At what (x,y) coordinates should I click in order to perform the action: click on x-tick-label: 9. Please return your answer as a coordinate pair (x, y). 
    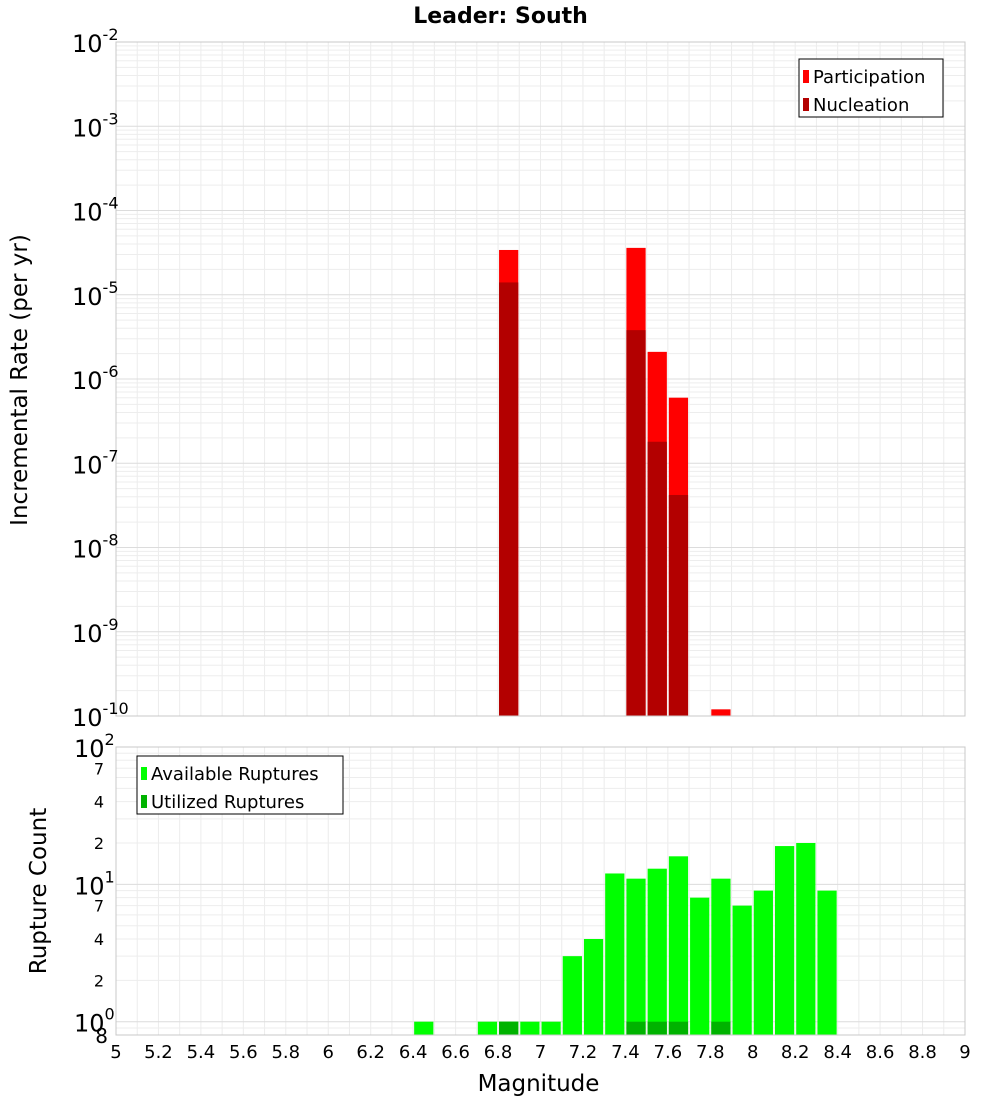
    Looking at the image, I should click on (964, 1052).